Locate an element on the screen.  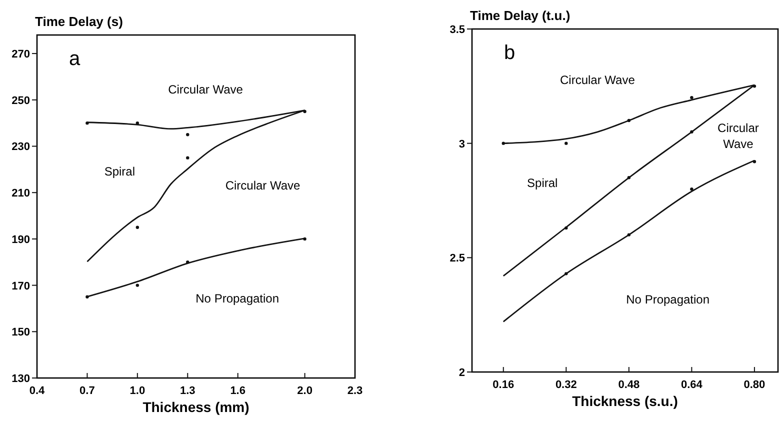
y-axis-title: Time Delay (s) is located at coordinates (79, 21).